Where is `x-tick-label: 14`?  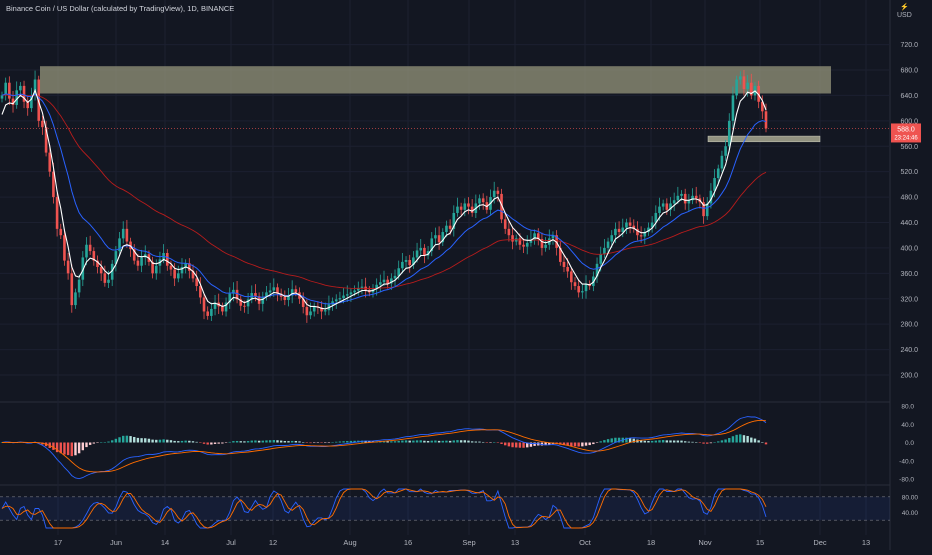 x-tick-label: 14 is located at coordinates (165, 542).